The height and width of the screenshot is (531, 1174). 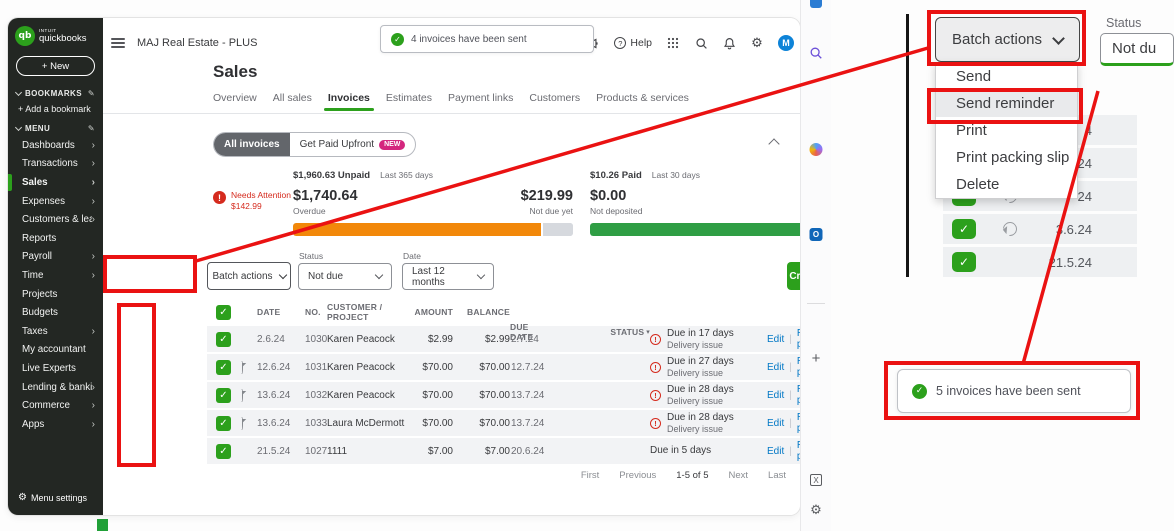 What do you see at coordinates (58, 257) in the screenshot?
I see `sidebar-item-payroll: Payroll ›` at bounding box center [58, 257].